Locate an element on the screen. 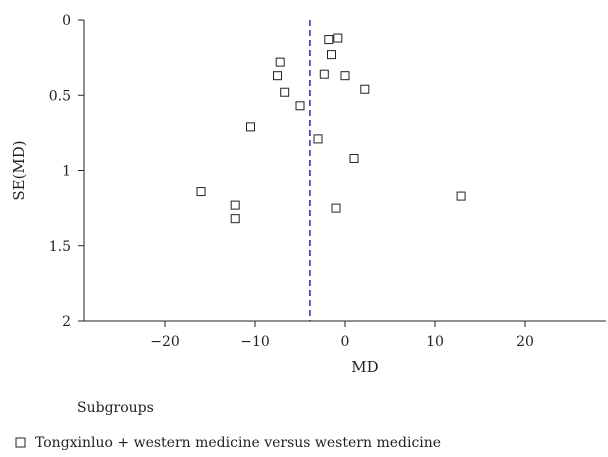 This screenshot has width=608, height=457. y-axis-title: SE(MD) is located at coordinates (19, 170).